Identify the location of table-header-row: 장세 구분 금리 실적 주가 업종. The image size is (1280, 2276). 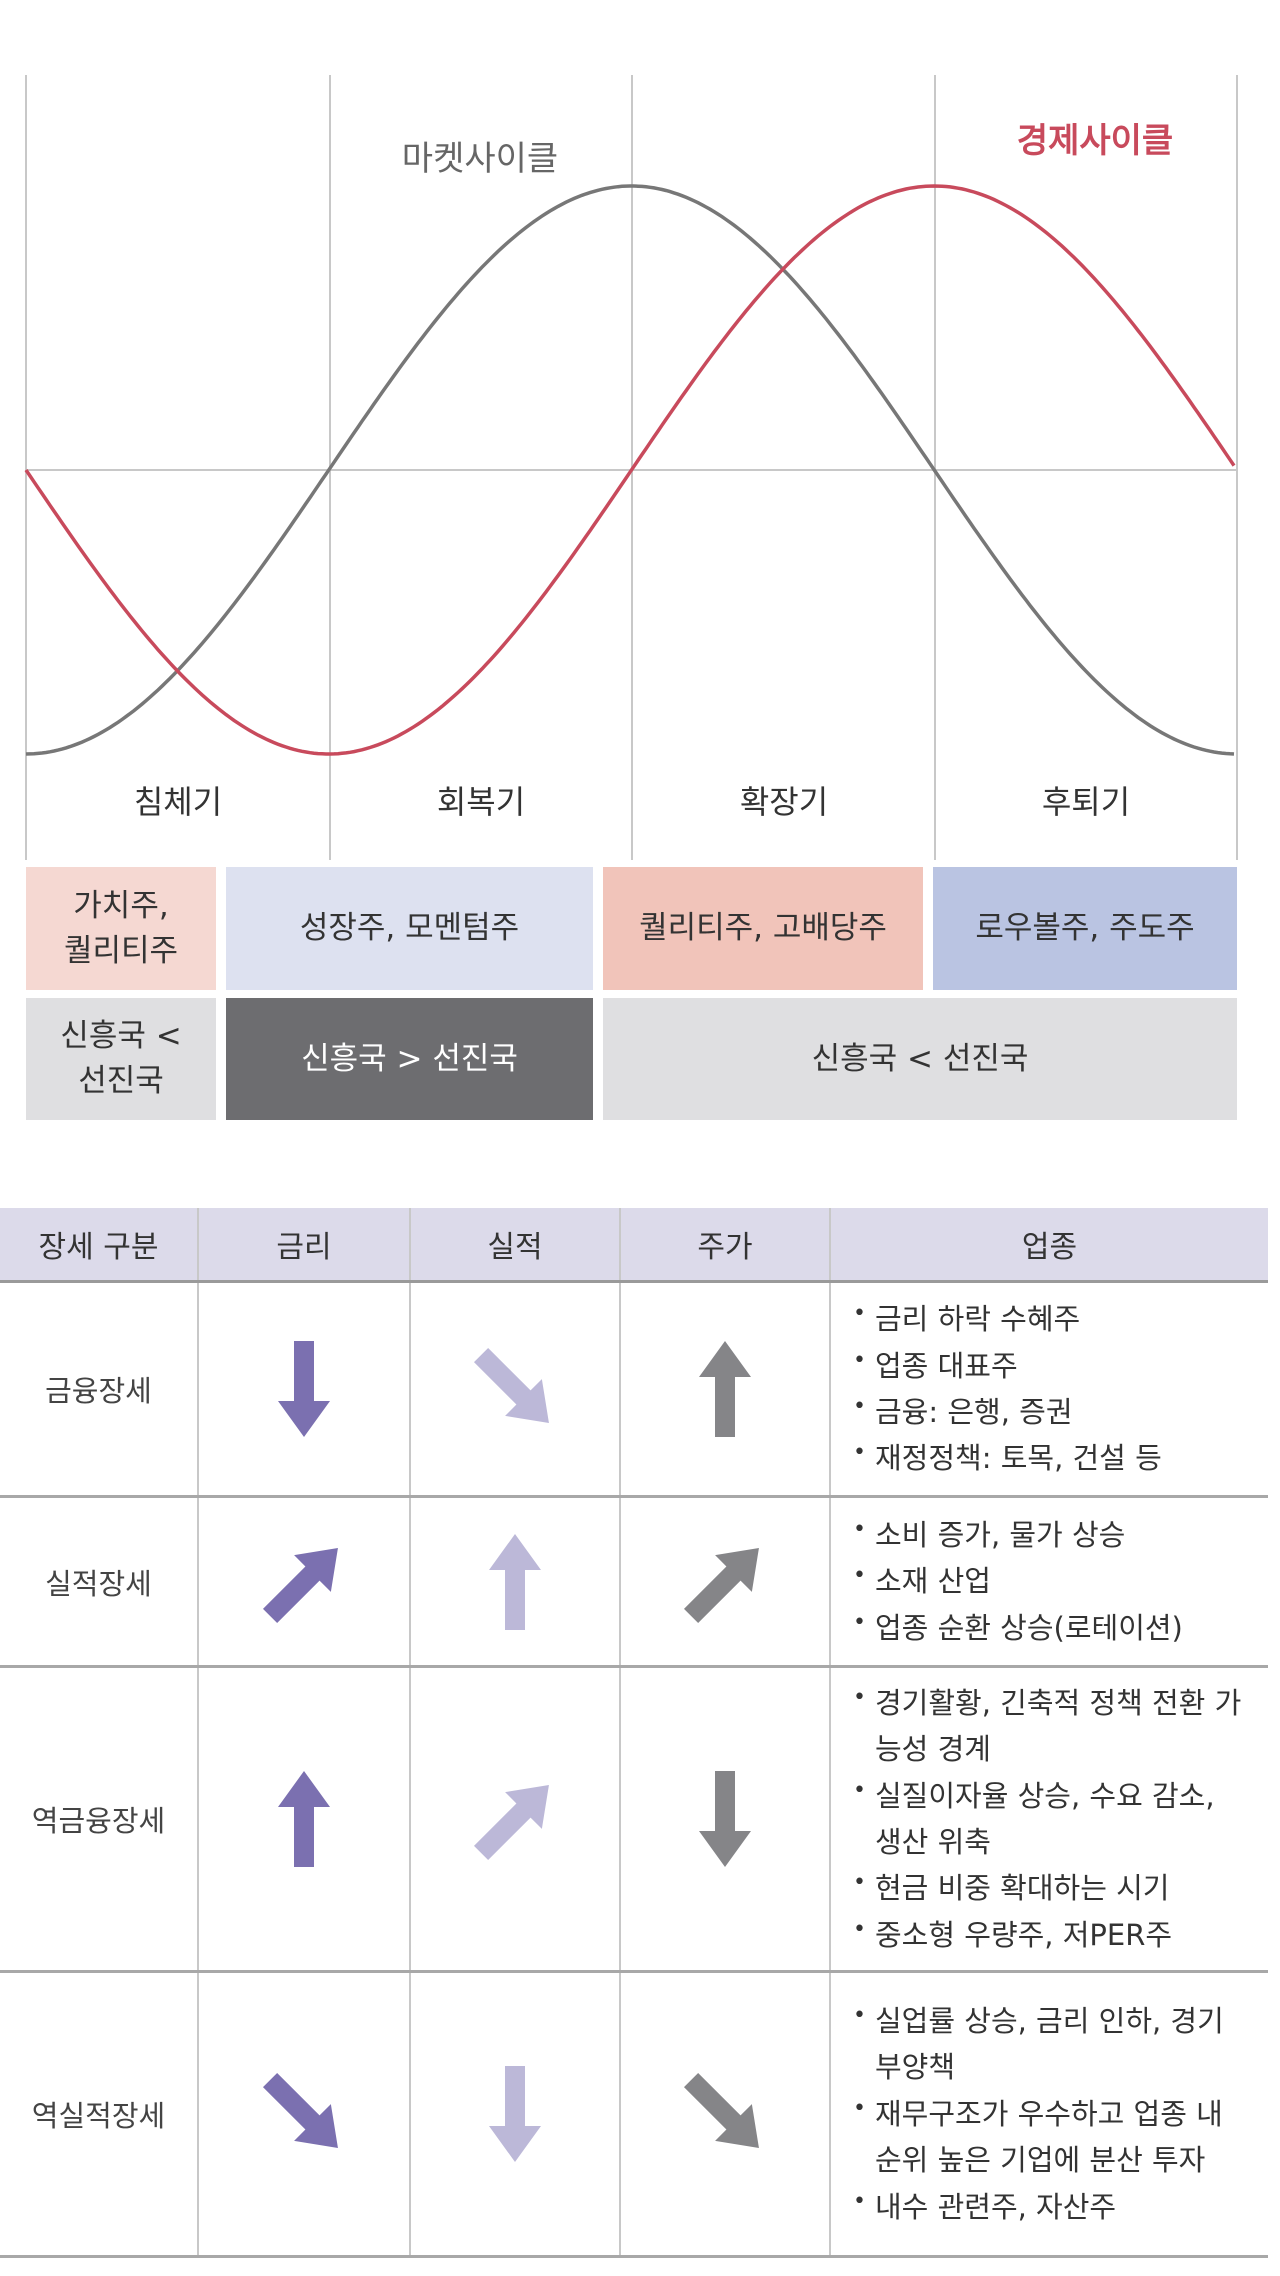
(634, 1245).